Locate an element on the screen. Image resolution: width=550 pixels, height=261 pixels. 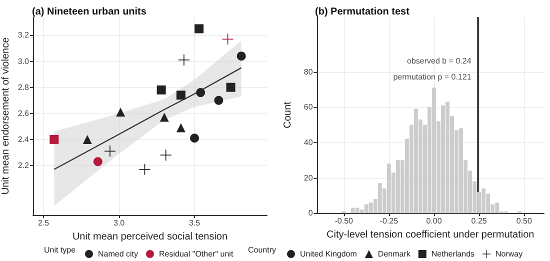
legend-label: United Kingdom is located at coordinates (329, 254).